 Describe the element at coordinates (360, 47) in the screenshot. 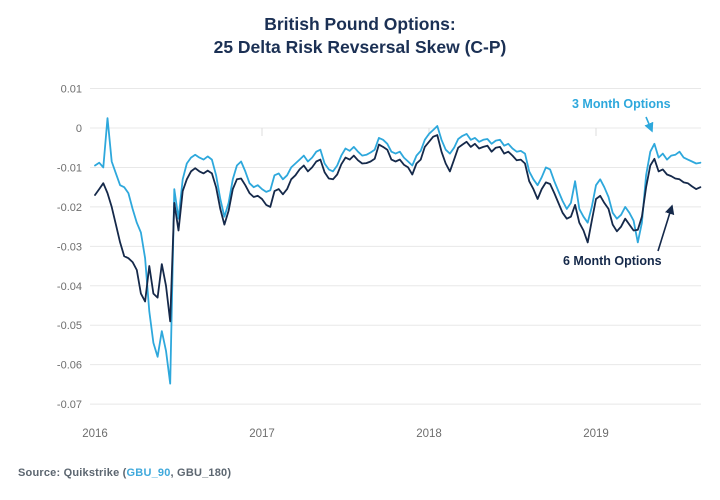

I see `chart-title-line2: 25 Delta Risk Revsersal Skew (C-P)` at that location.